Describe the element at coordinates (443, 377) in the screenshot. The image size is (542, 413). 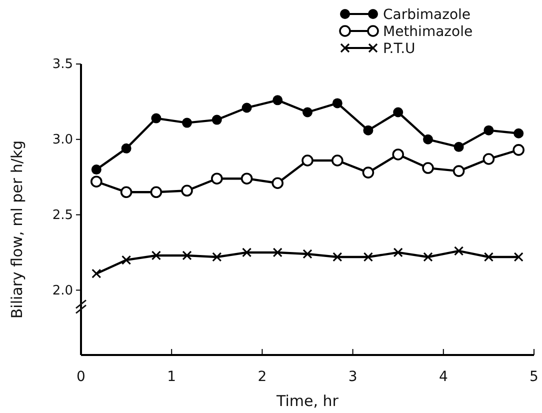
I see `x-tick-label: 4` at that location.